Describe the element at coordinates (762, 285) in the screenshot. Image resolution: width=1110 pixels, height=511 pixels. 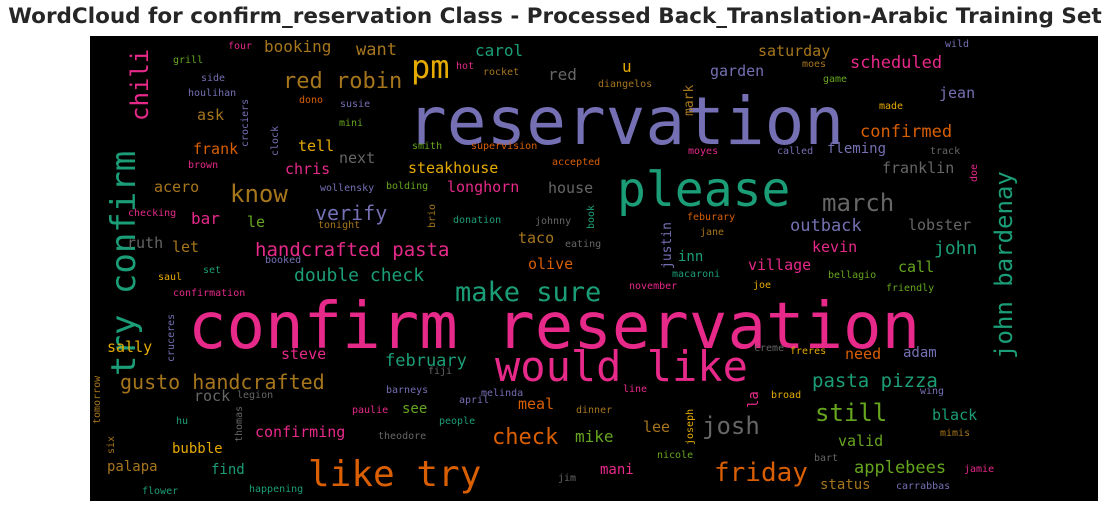
I see `word-joe: joe` at that location.